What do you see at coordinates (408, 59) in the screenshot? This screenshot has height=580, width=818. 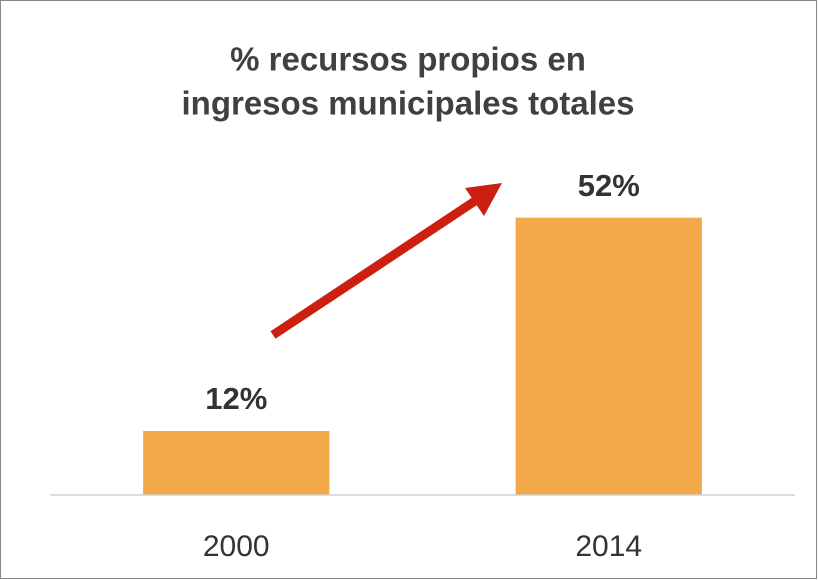 I see `chart-title: % recursos propios en` at bounding box center [408, 59].